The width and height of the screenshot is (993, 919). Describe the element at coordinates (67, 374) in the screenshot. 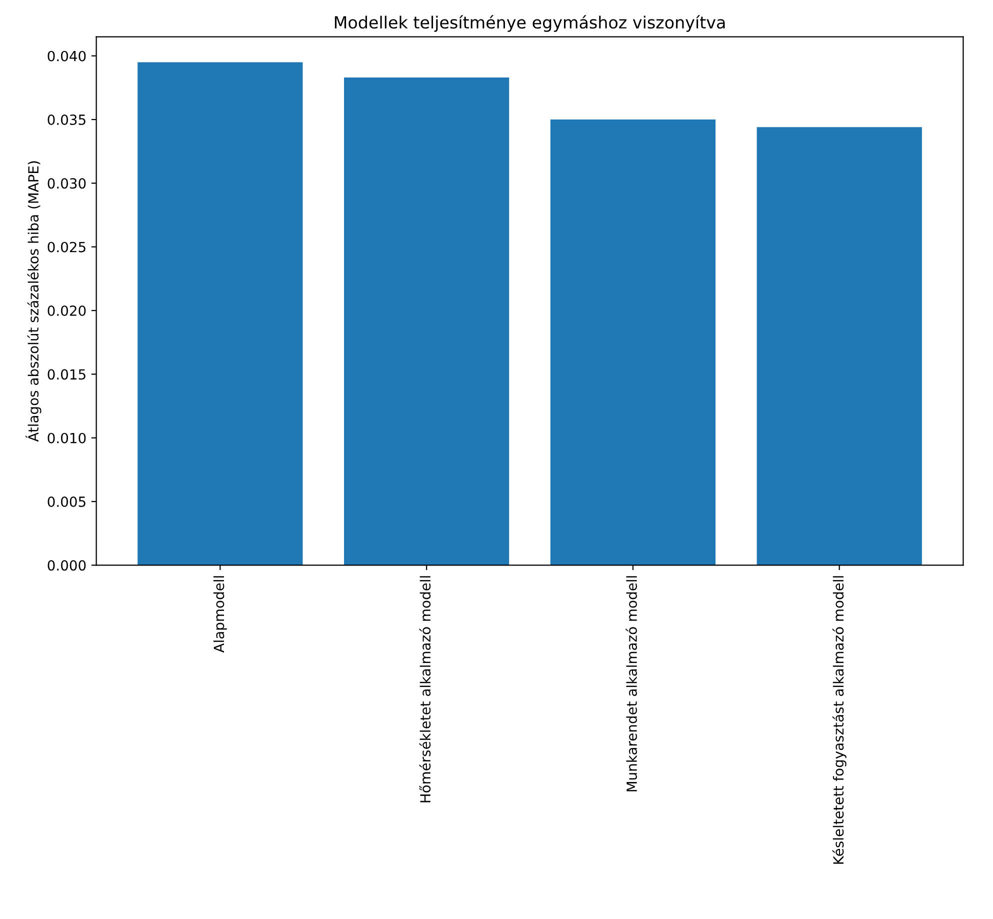

I see `y-tick-label: 0.015` at that location.